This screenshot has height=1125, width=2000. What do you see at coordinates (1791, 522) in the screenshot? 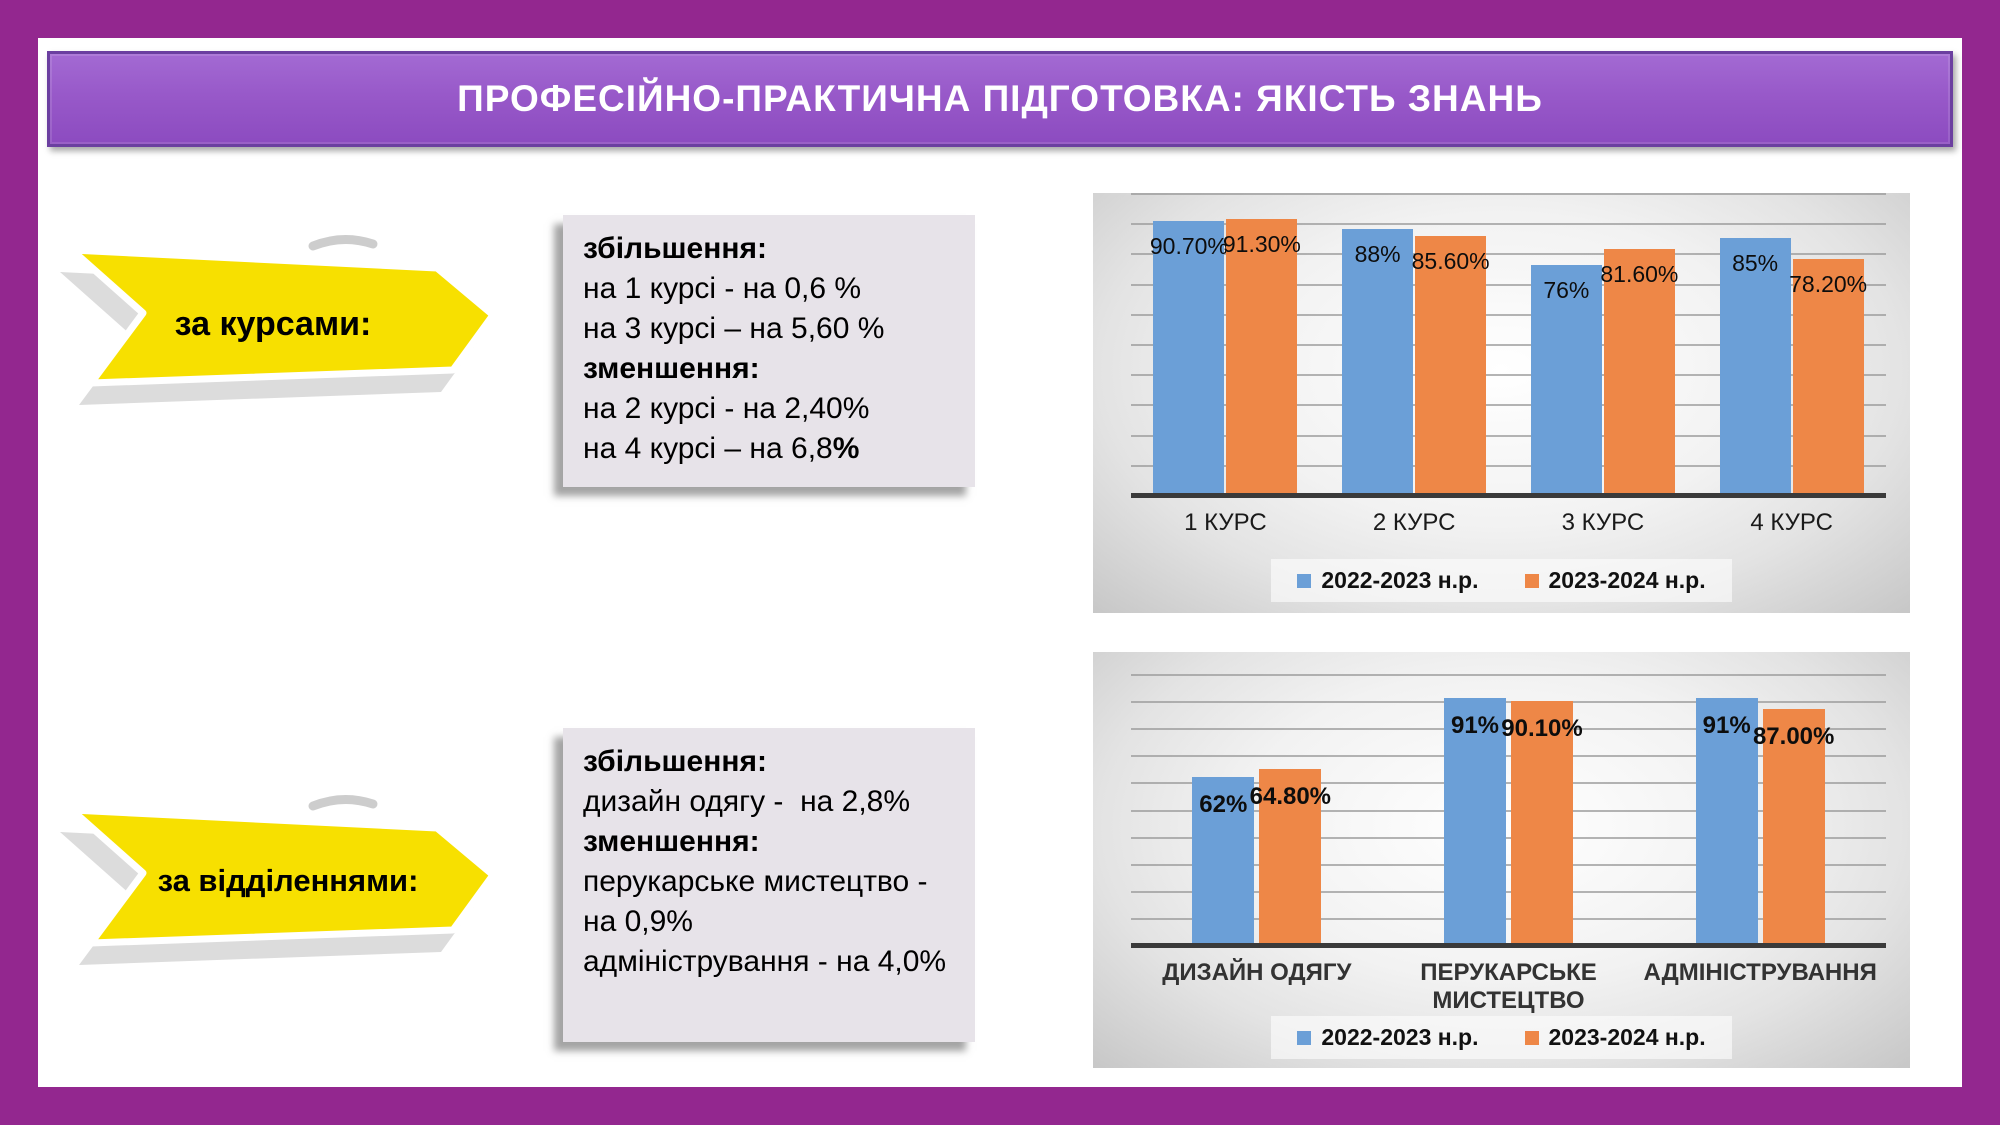
I see `category-label: 4 КУРС` at bounding box center [1791, 522].